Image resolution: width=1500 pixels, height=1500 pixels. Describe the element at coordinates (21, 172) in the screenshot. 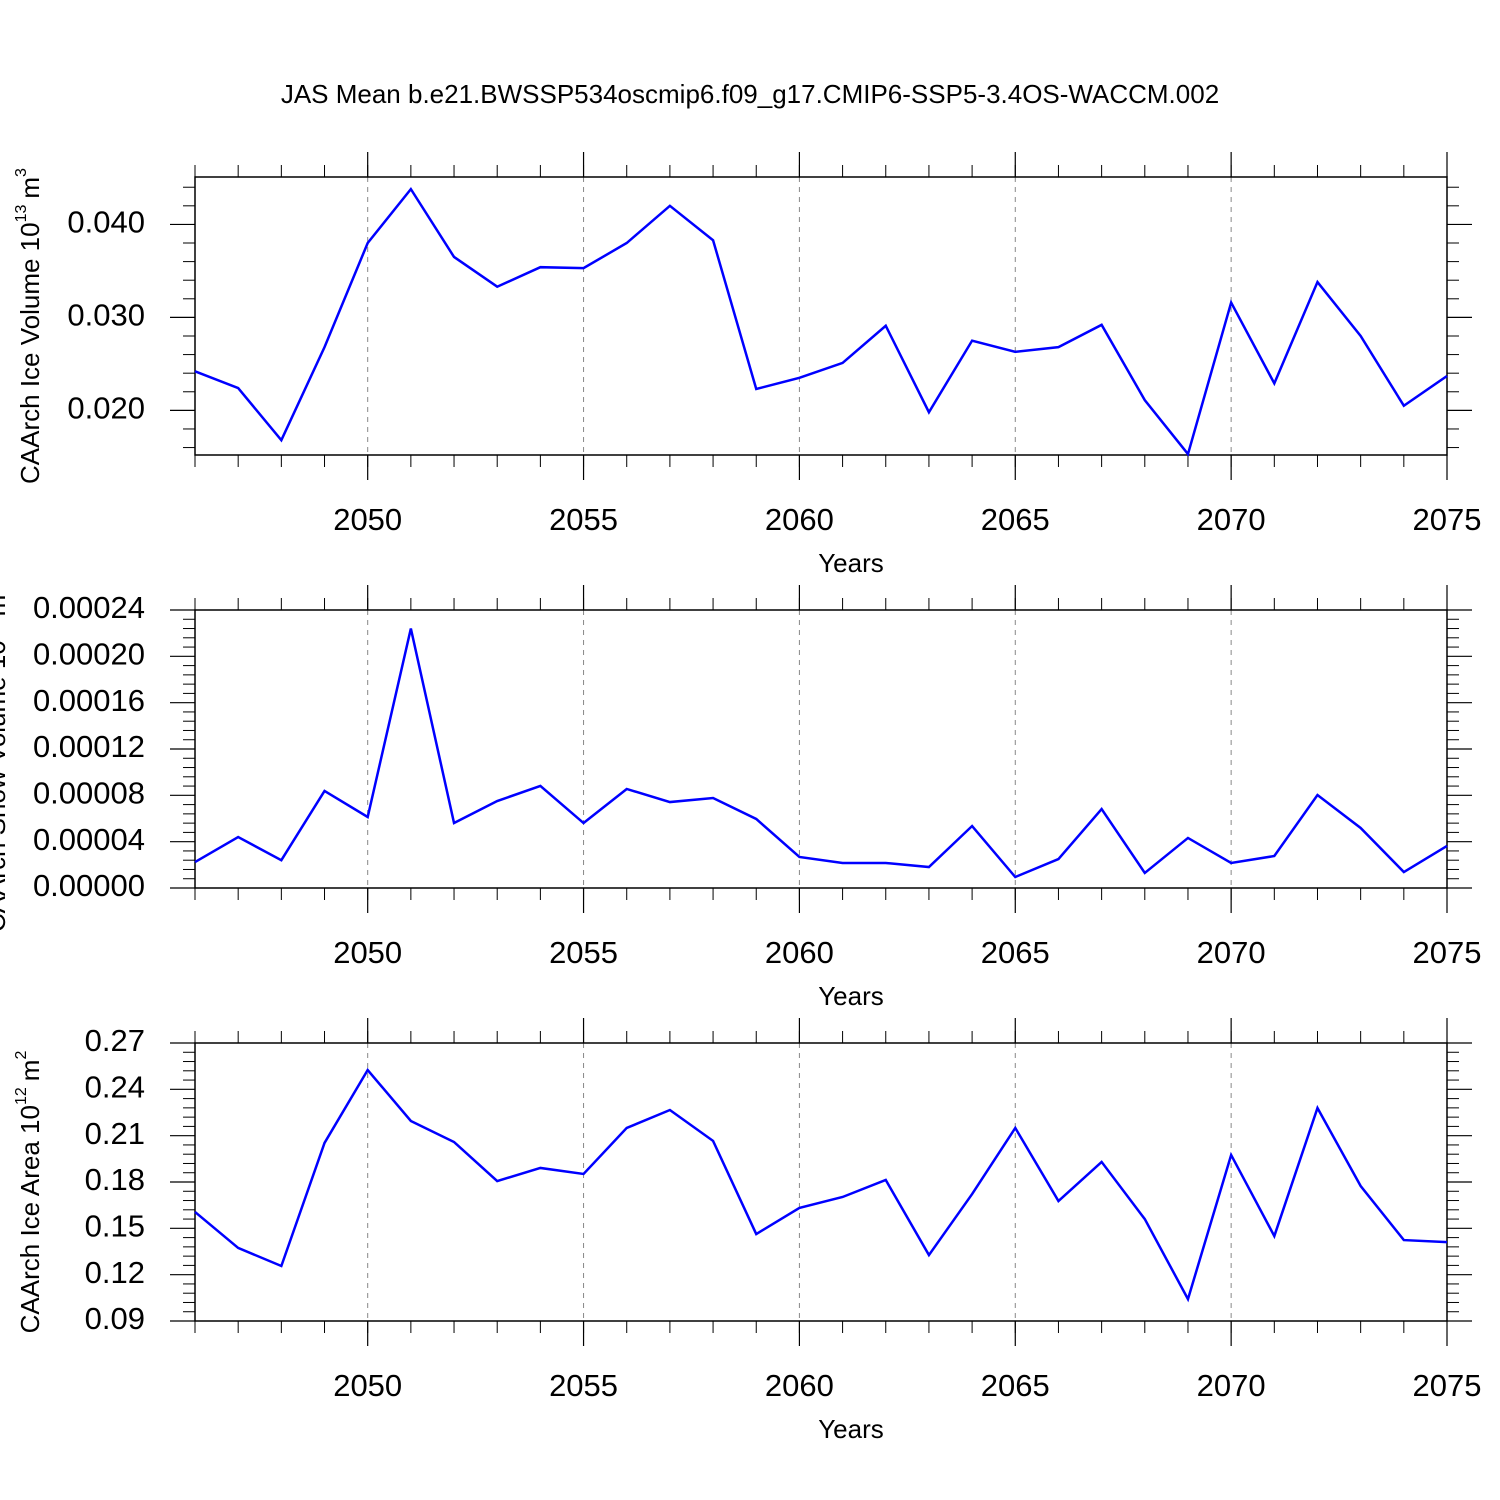

I see `y-axis-title-sup: 3` at that location.